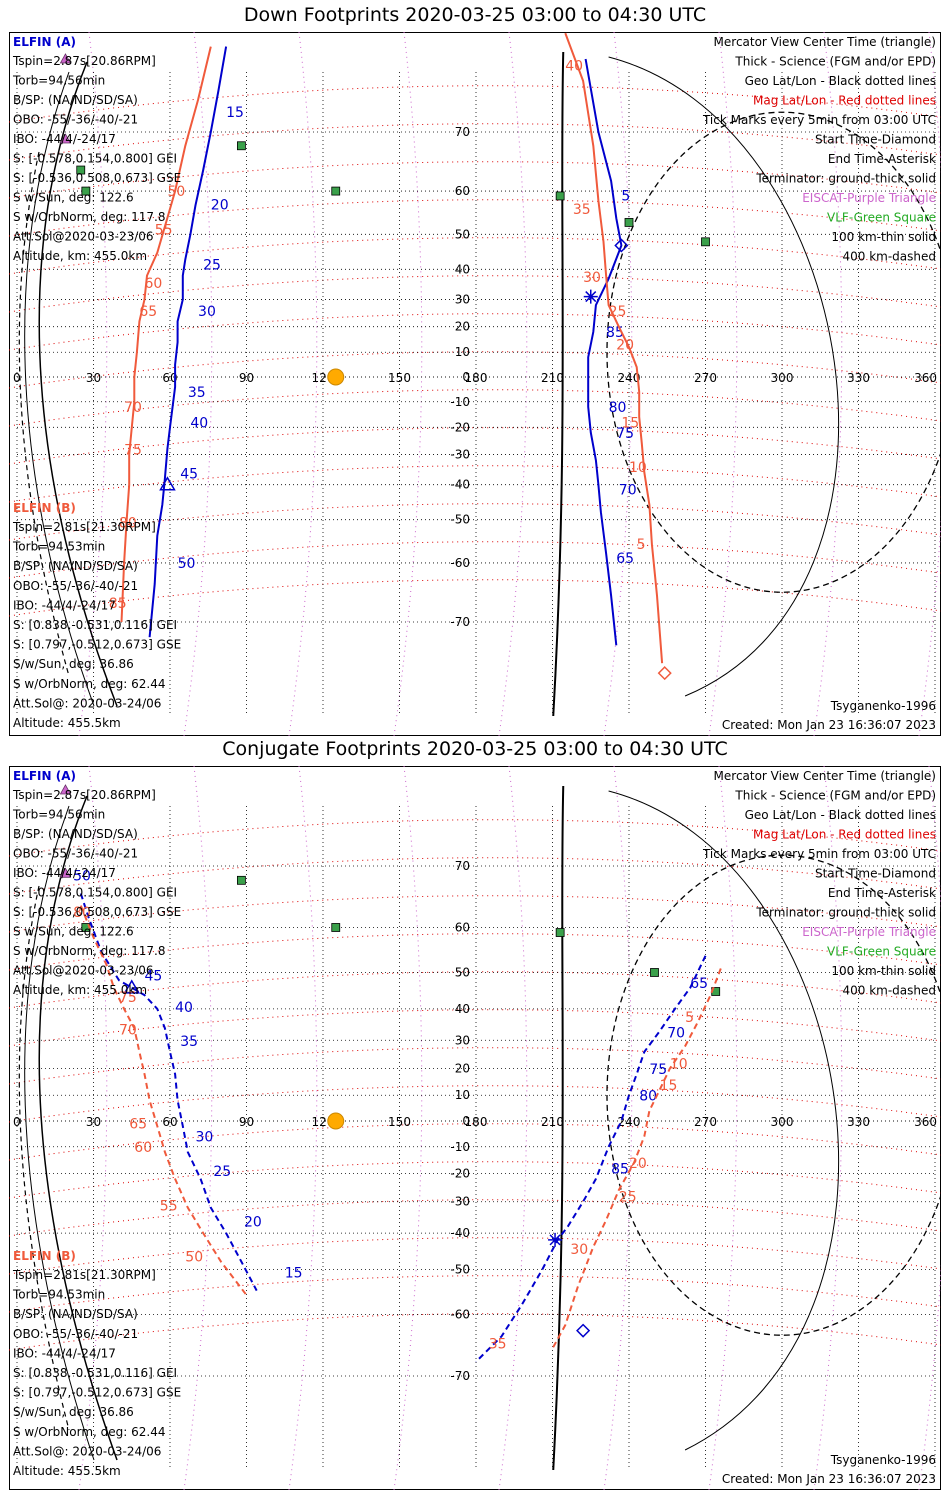 The image size is (950, 1500). I want to click on track-time-label: 80, so click(648, 1096).